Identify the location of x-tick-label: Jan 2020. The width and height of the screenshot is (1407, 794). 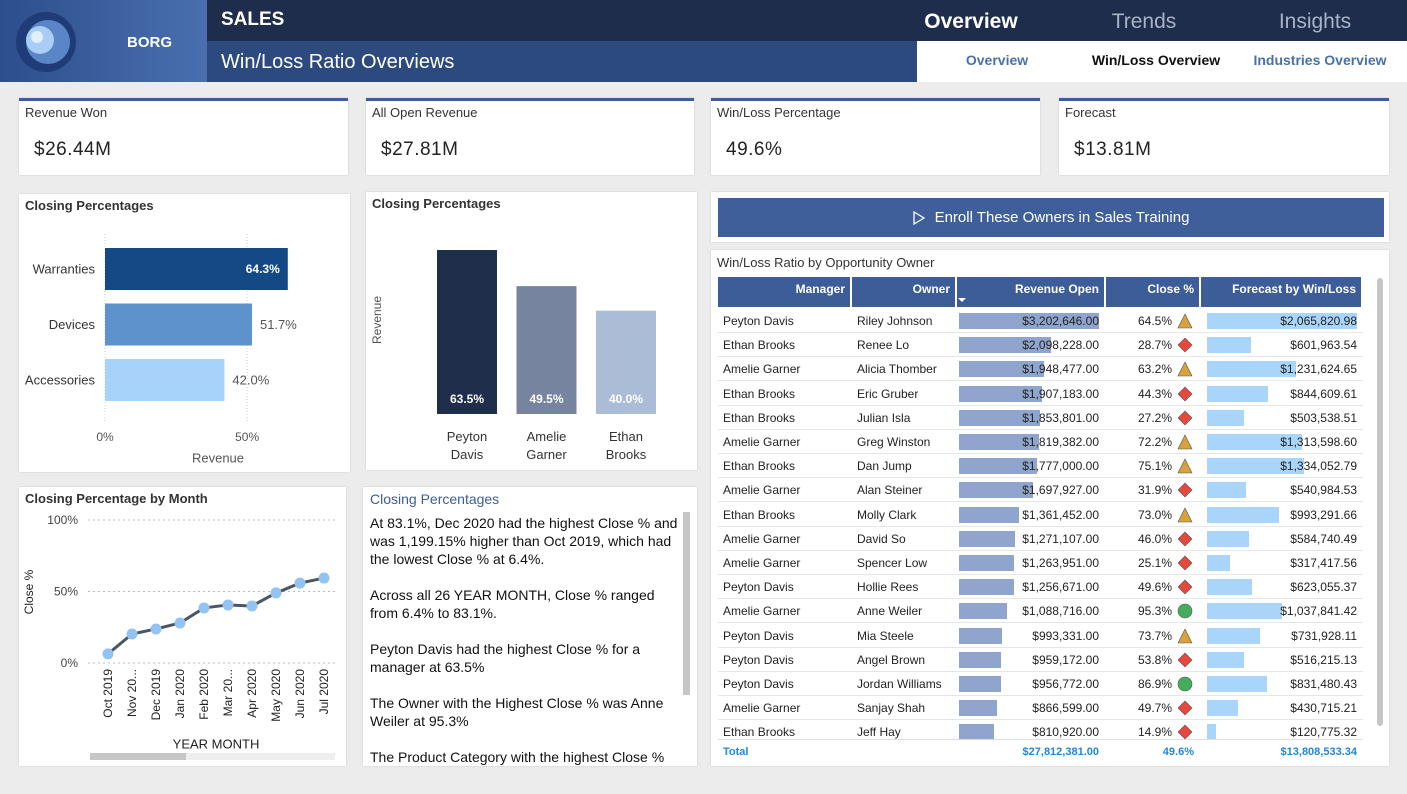
(180, 694).